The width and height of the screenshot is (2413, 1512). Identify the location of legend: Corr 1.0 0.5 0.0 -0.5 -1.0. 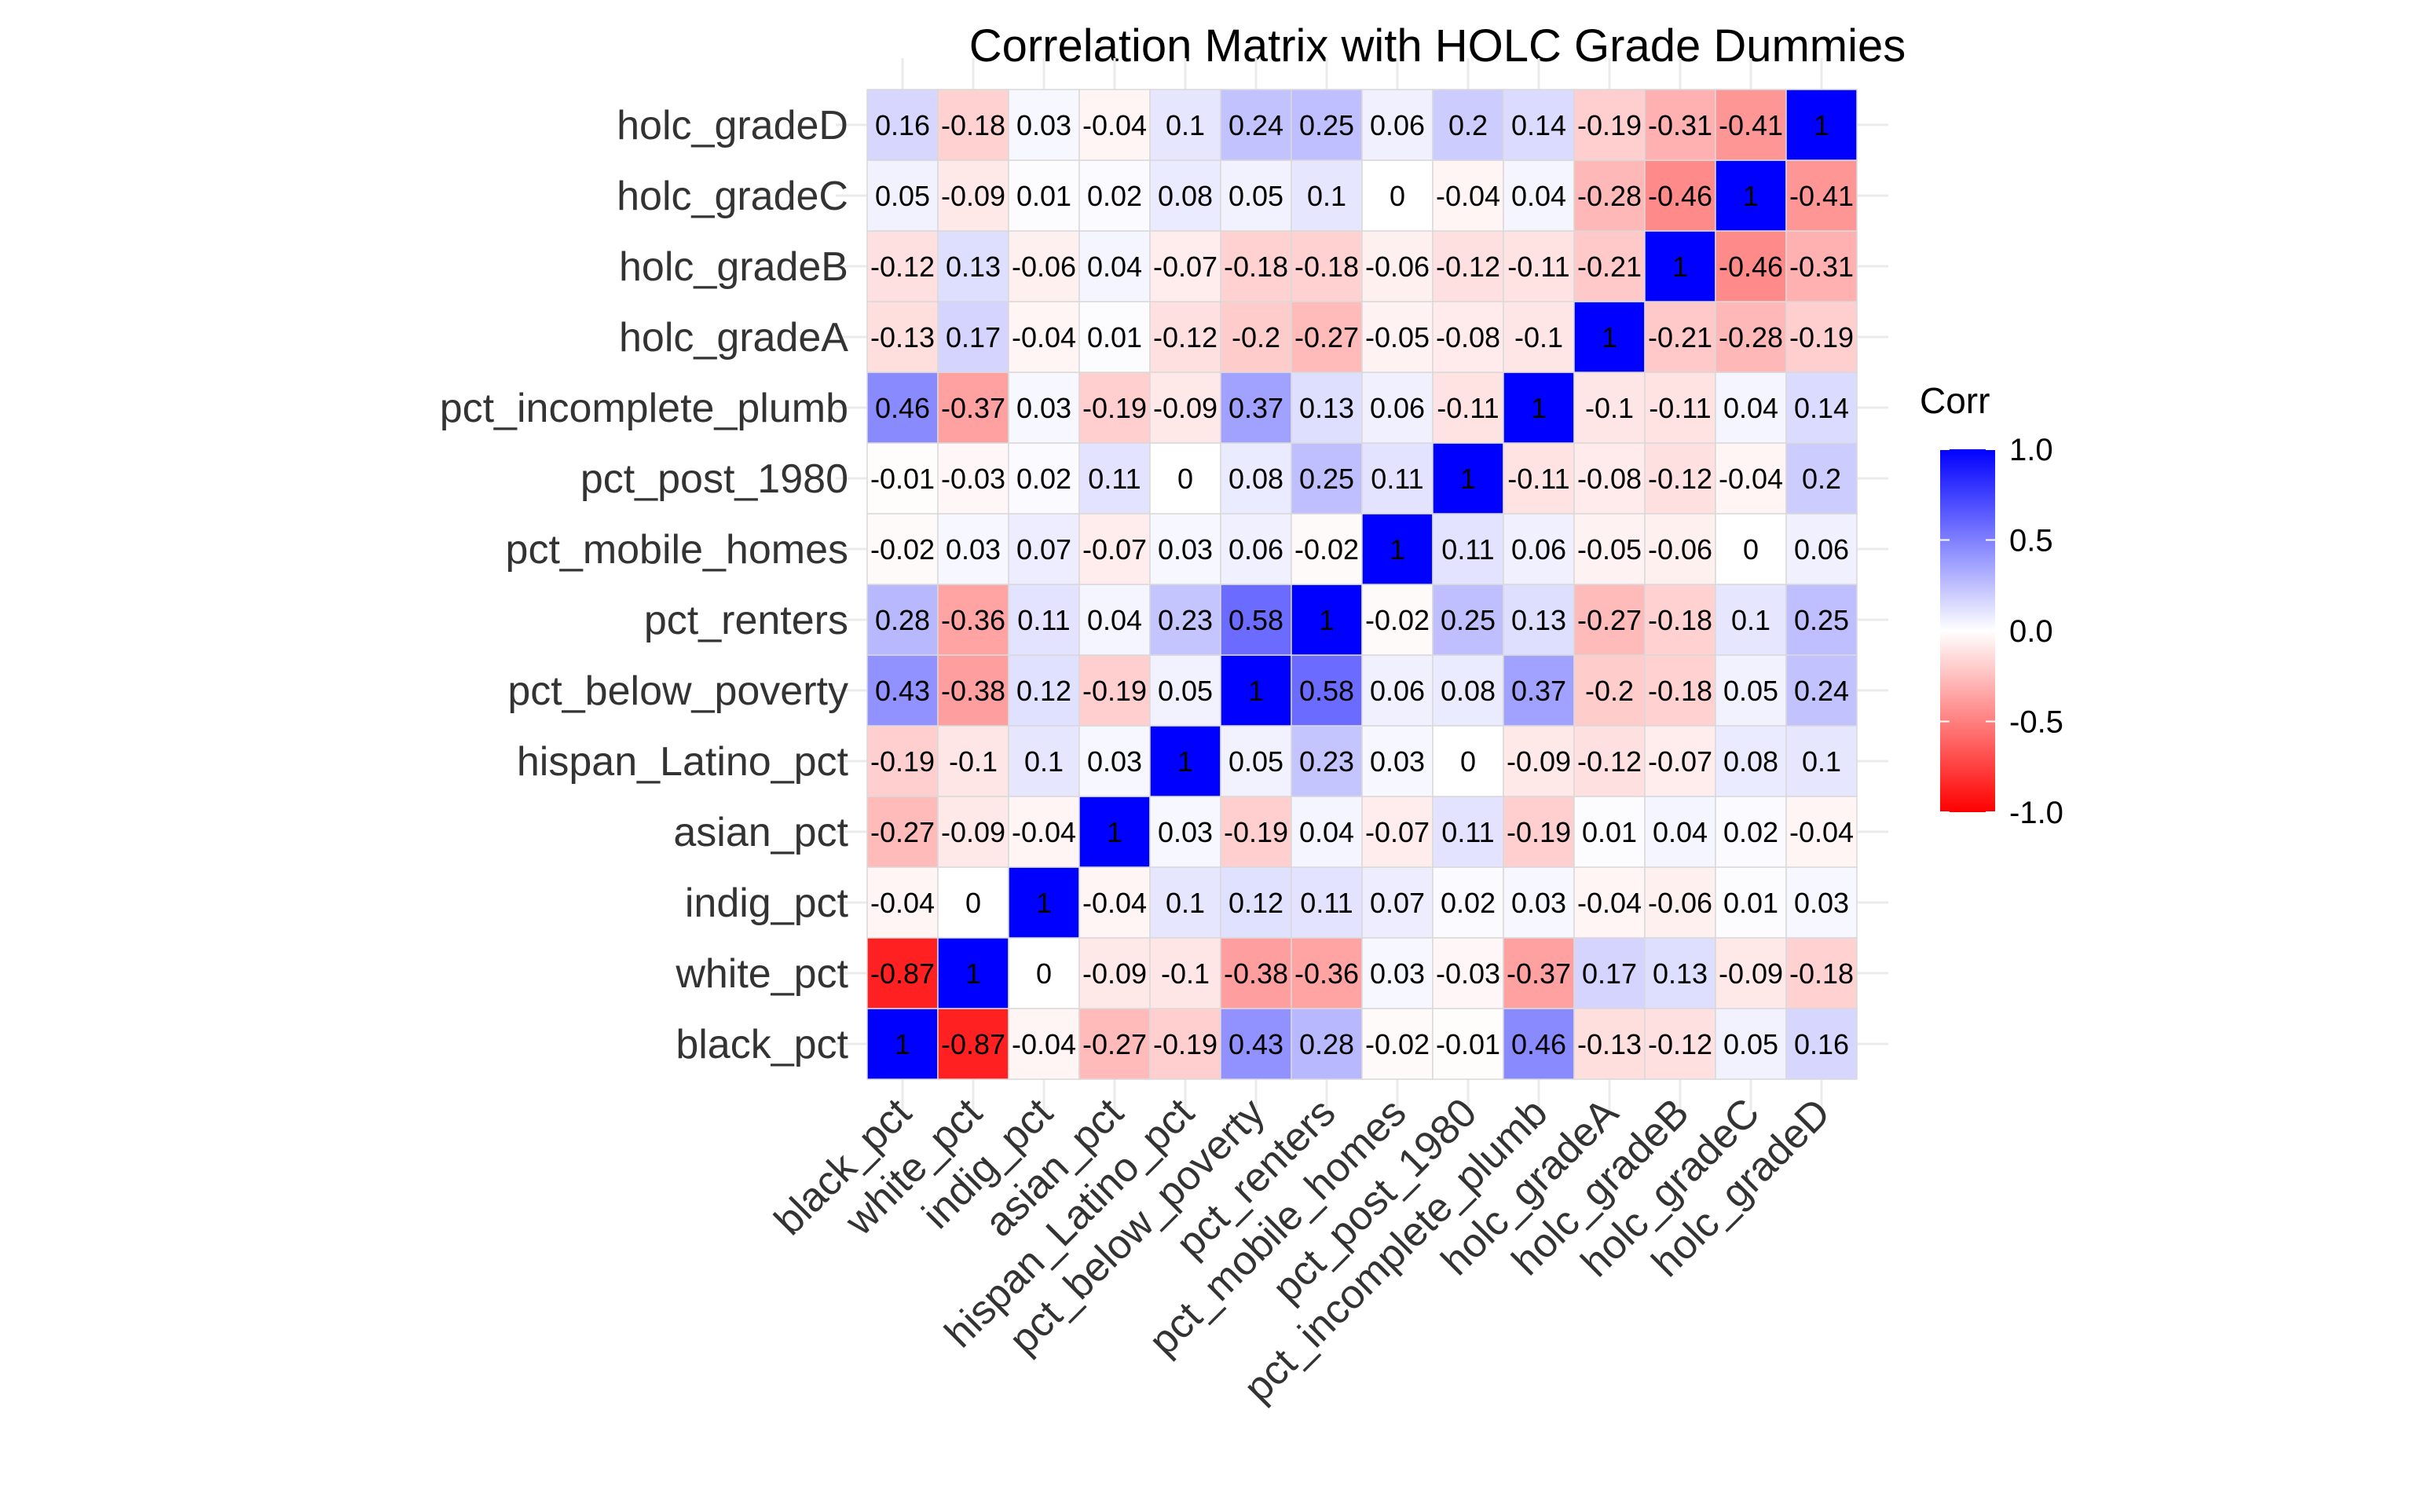
(1992, 605).